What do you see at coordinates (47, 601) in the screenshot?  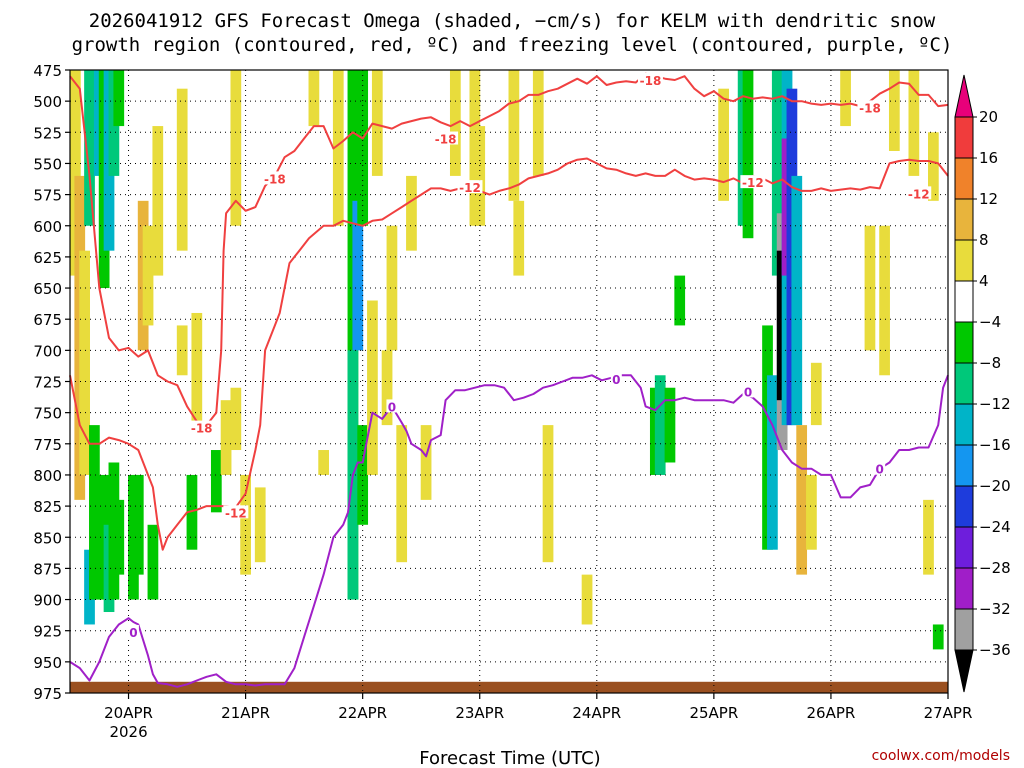 I see `y-tick-label: 900` at bounding box center [47, 601].